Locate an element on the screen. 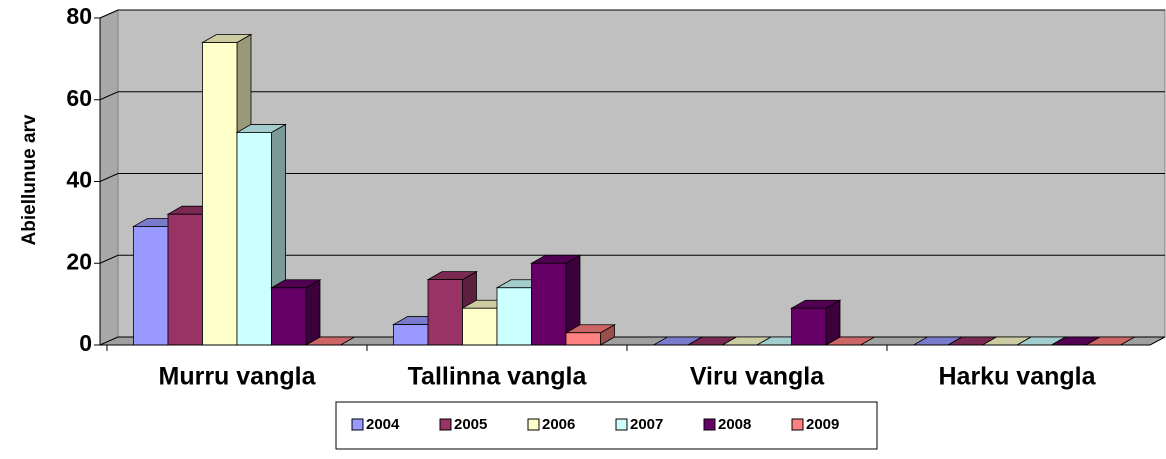 The height and width of the screenshot is (459, 1166). x-tick-label: Murru vangla is located at coordinates (238, 377).